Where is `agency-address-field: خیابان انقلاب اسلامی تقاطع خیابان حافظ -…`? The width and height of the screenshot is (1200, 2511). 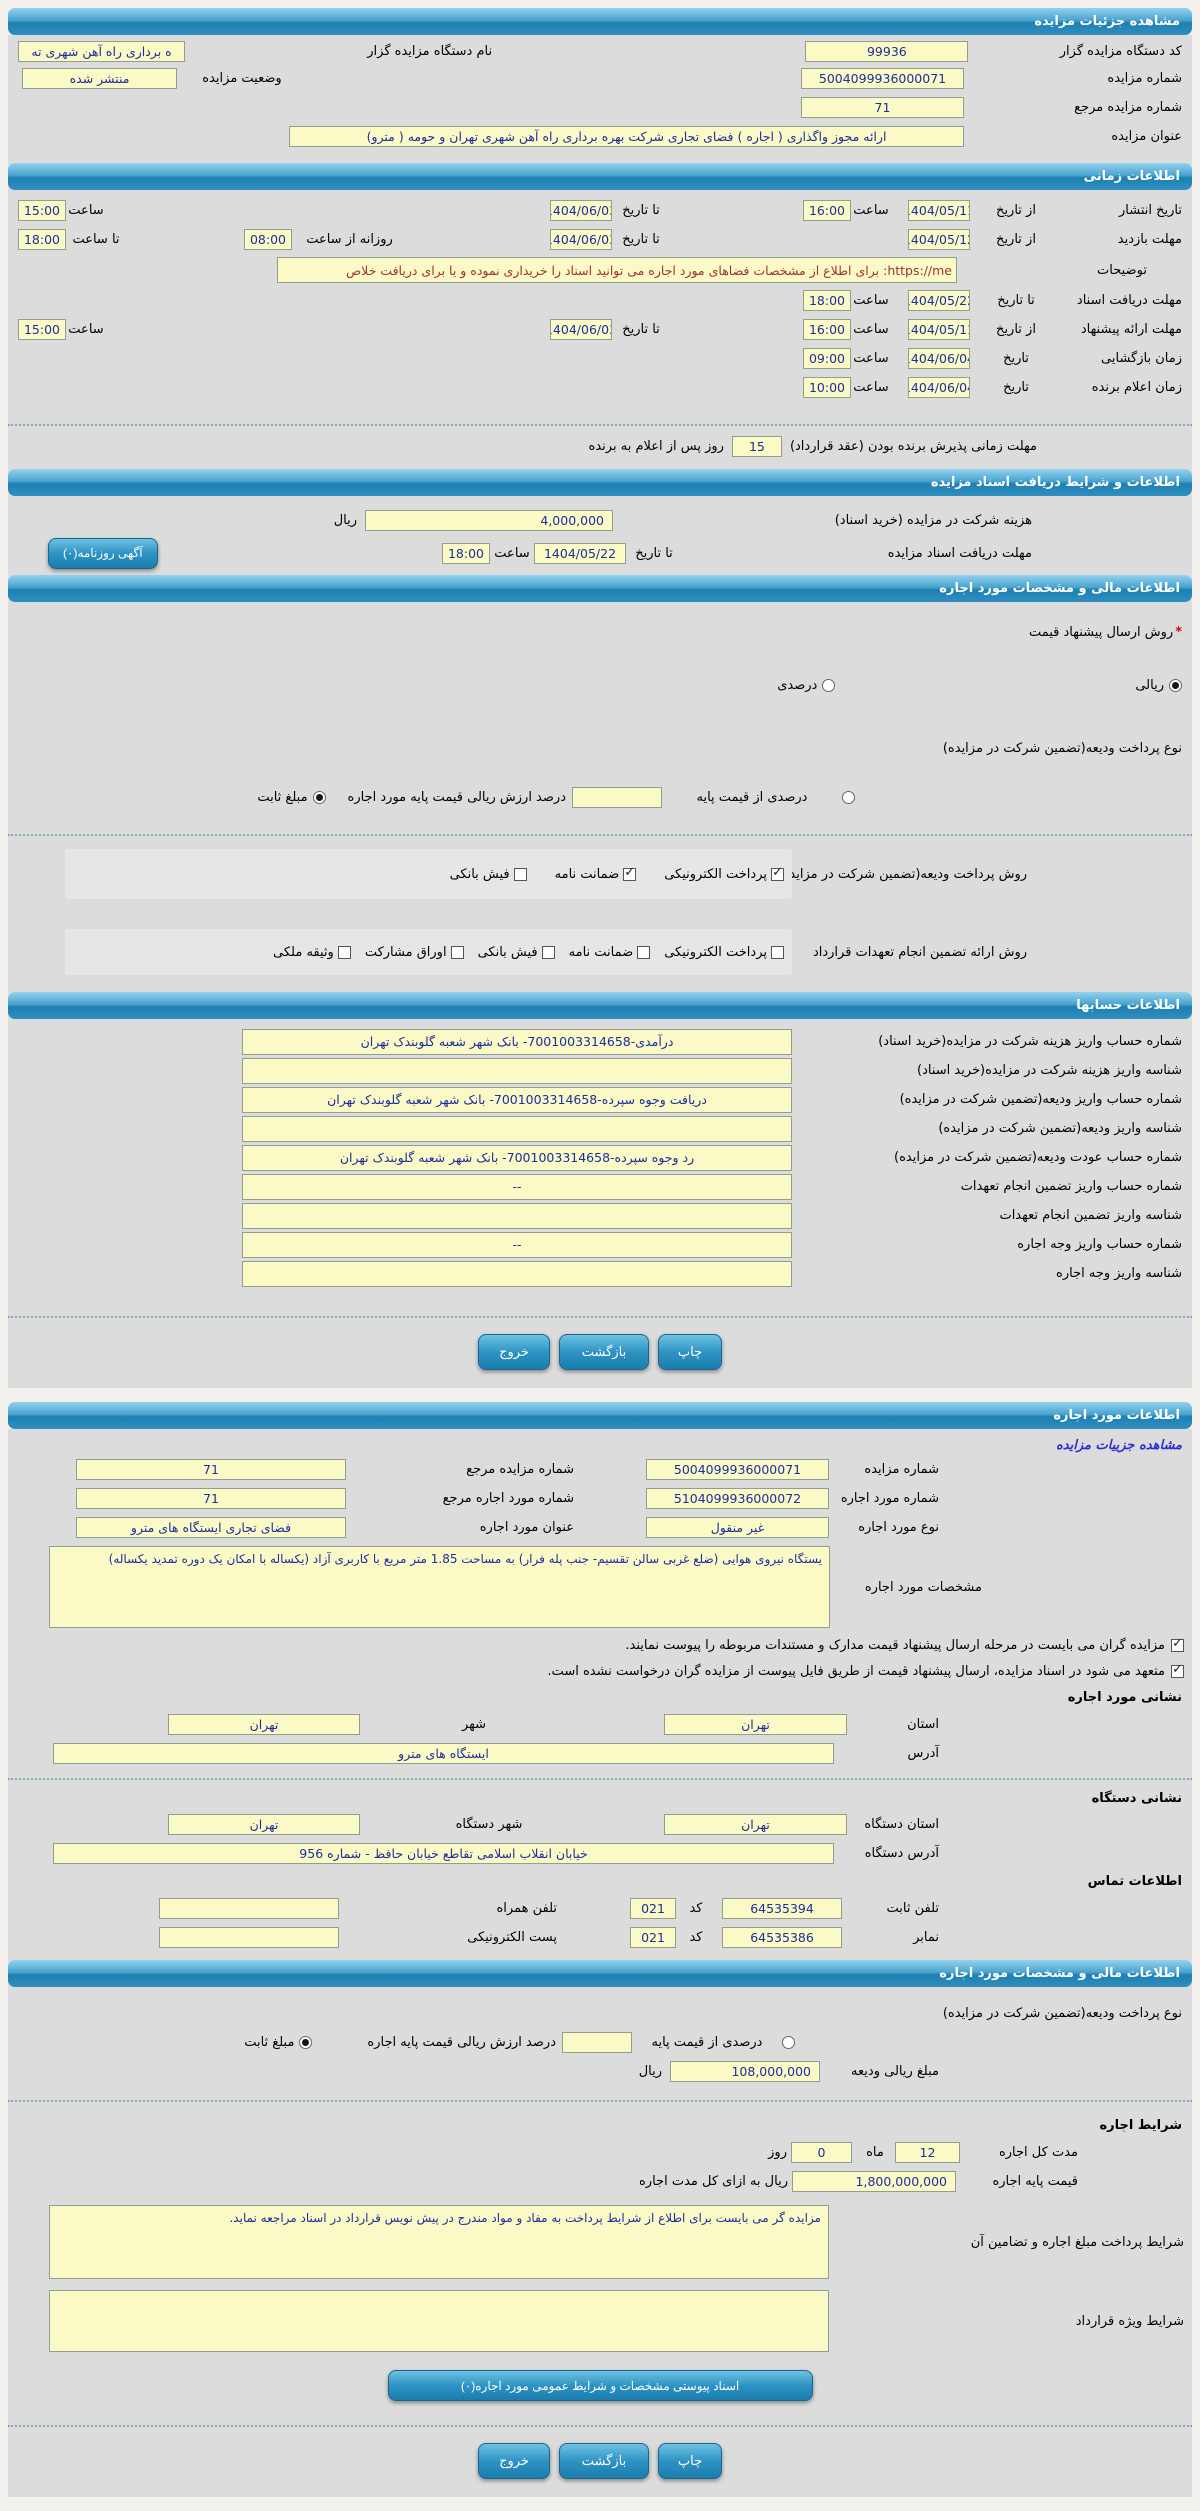
agency-address-field: خیابان انقلاب اسلامی تقاطع خیابان حافظ -… is located at coordinates (443, 1853).